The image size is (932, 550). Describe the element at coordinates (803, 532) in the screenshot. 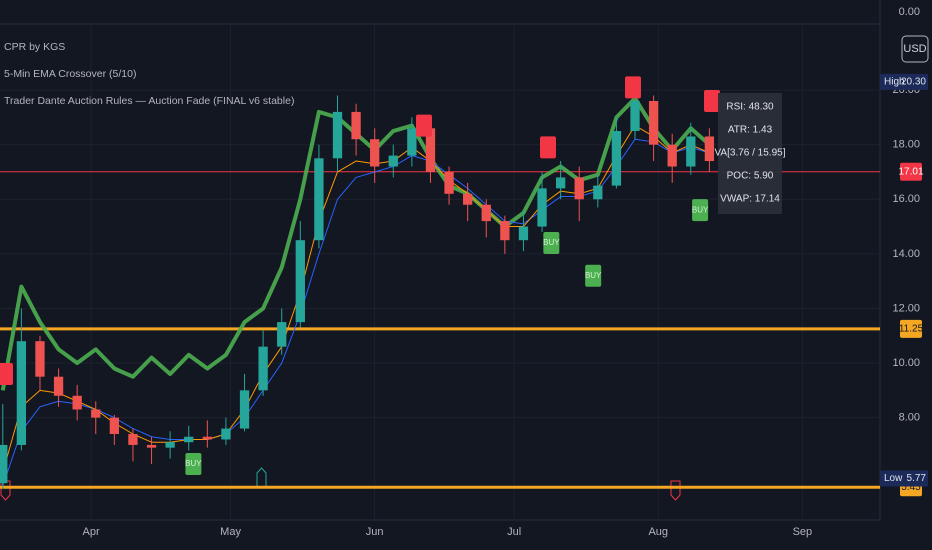

I see `x-tick-label: Sep` at that location.